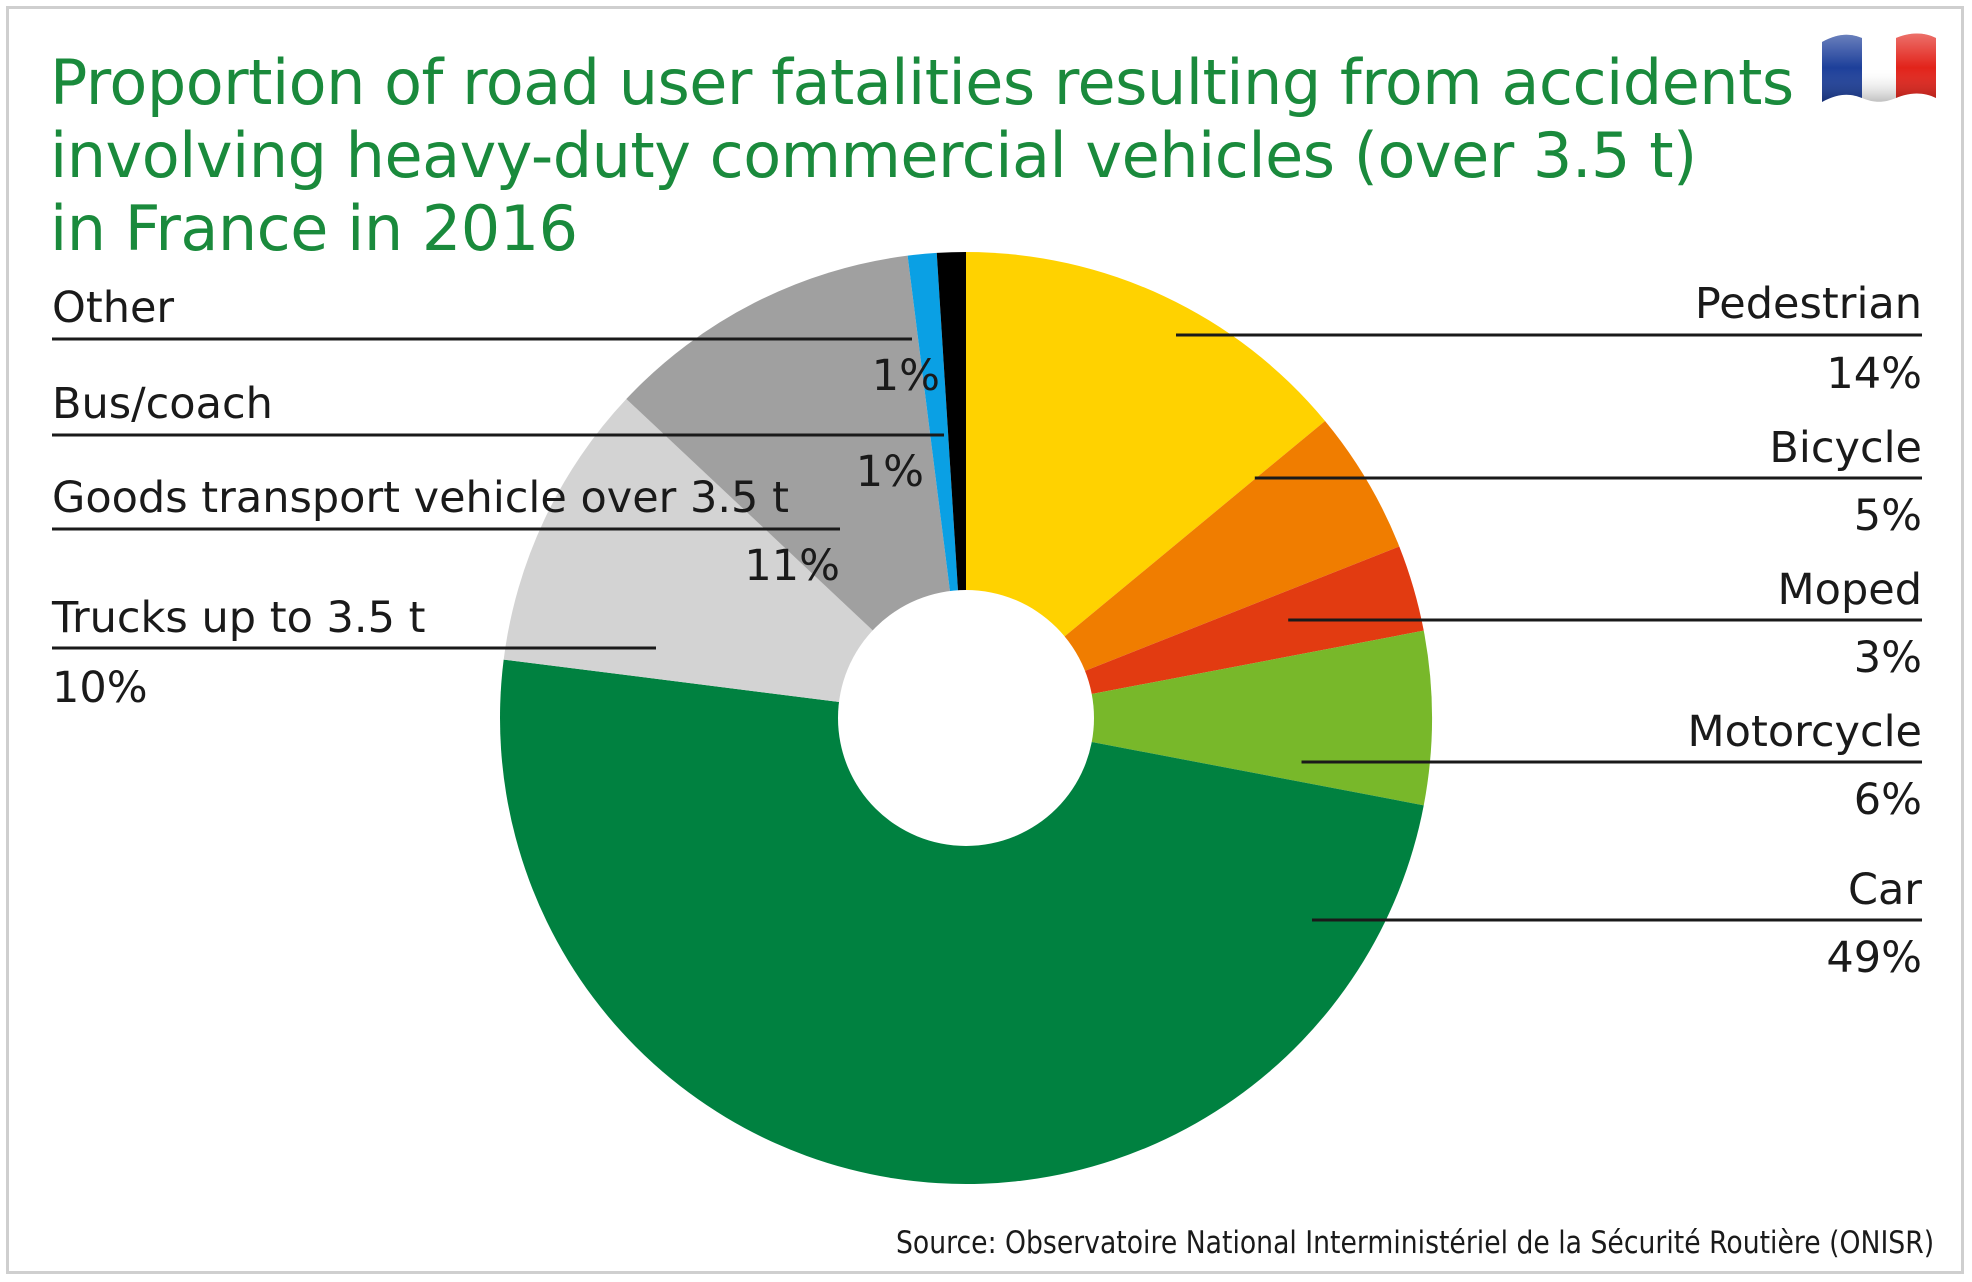  What do you see at coordinates (314, 228) in the screenshot?
I see `title-line-3: in France in 2016` at bounding box center [314, 228].